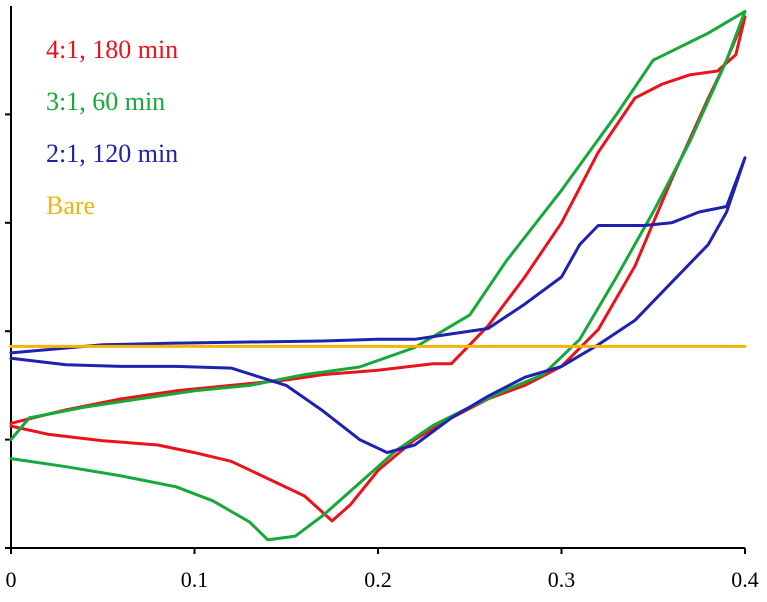 This screenshot has height=602, width=767. Describe the element at coordinates (105, 101) in the screenshot. I see `legend-entry-1: 3:1, 60 min` at that location.